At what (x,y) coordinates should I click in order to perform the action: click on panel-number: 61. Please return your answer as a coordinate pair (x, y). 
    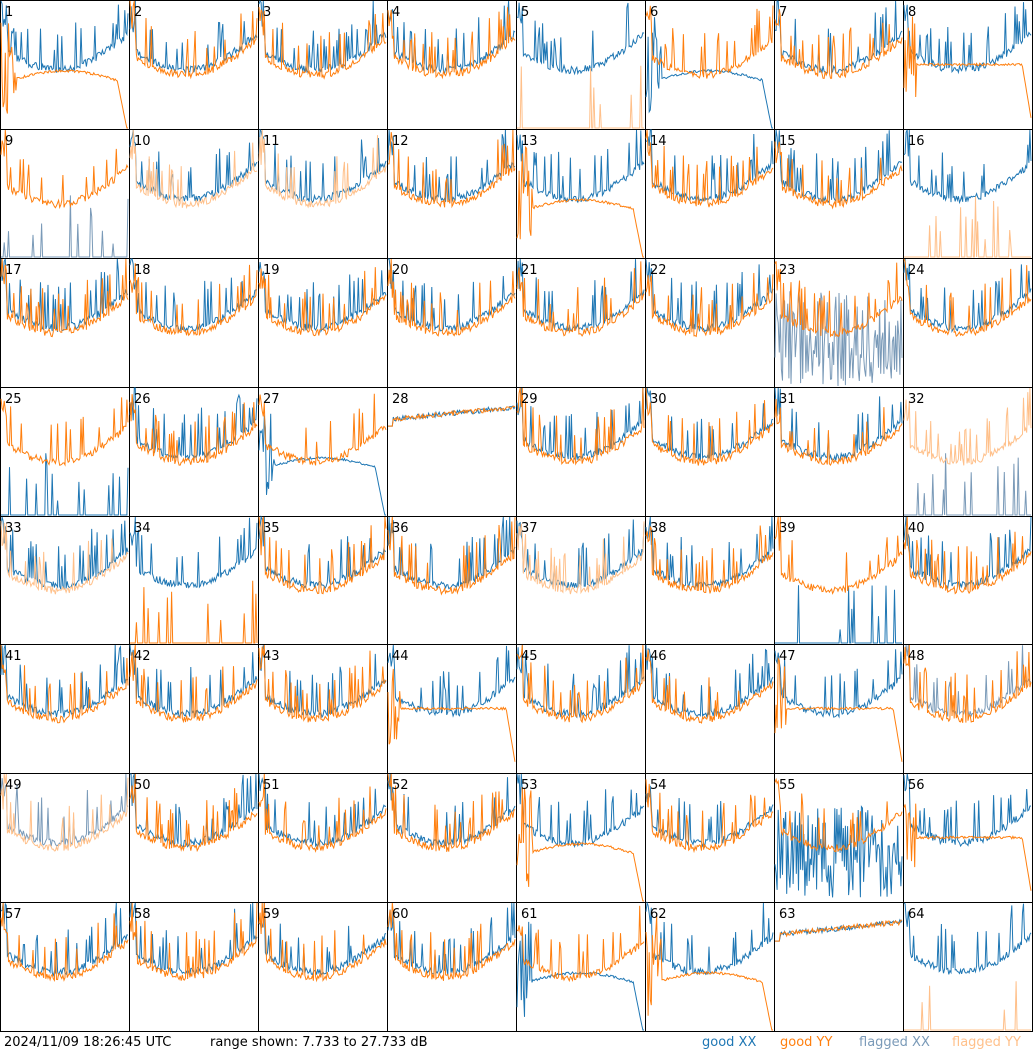
    Looking at the image, I should click on (529, 914).